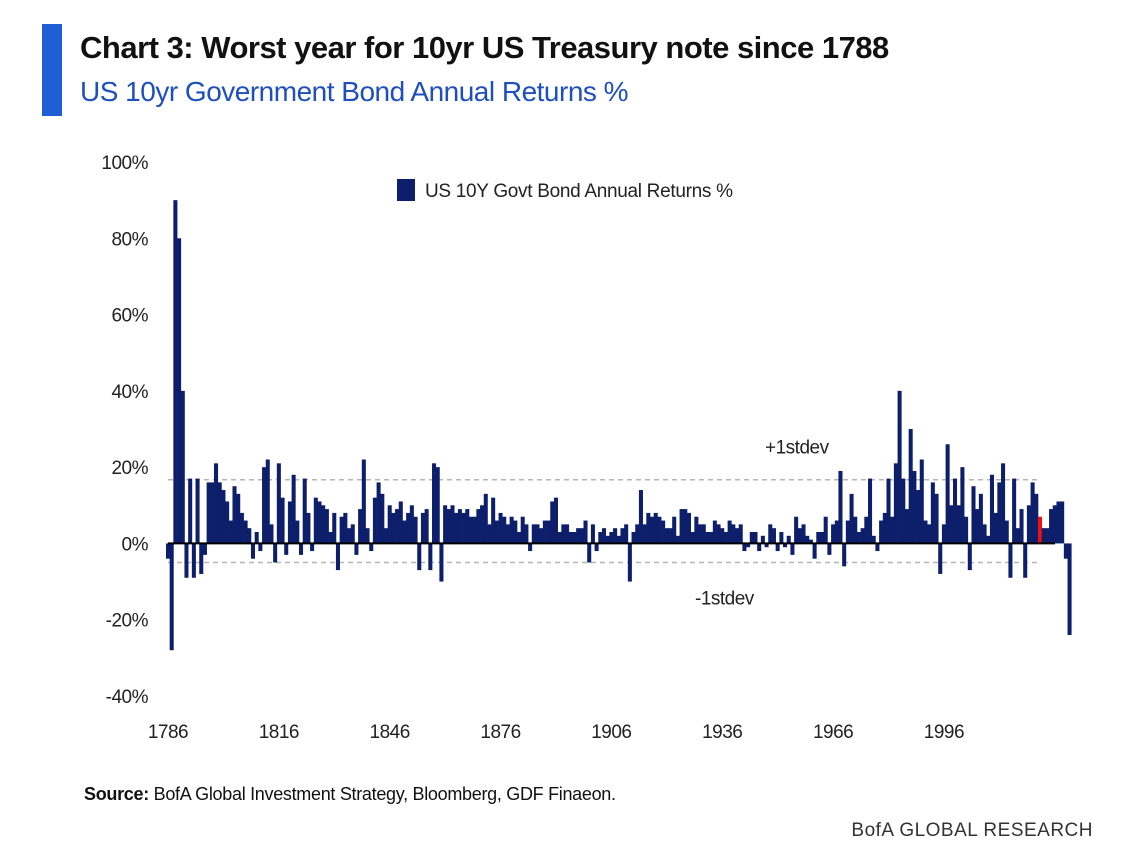 This screenshot has width=1123, height=868. What do you see at coordinates (279, 732) in the screenshot?
I see `x-tick-label: 1816` at bounding box center [279, 732].